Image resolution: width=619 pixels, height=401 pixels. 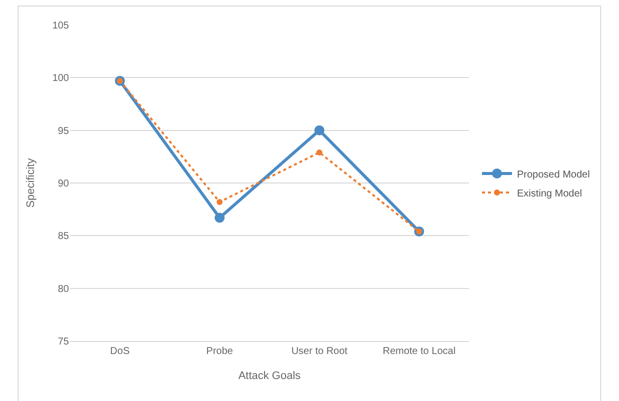 I want to click on y-tick-label: 80, so click(x=64, y=289).